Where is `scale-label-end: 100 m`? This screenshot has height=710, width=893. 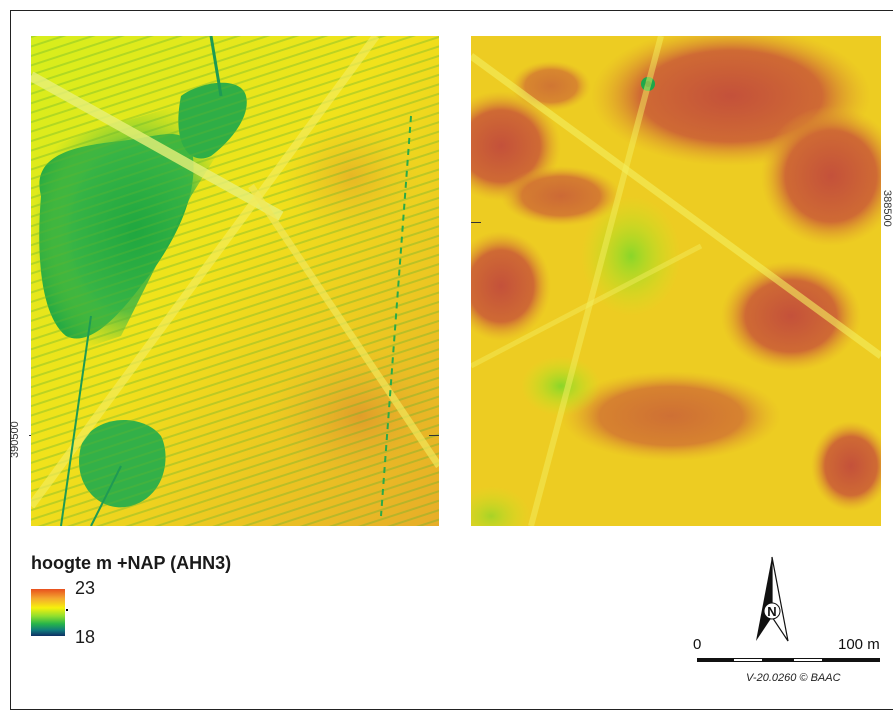
scale-label-end: 100 m is located at coordinates (859, 644).